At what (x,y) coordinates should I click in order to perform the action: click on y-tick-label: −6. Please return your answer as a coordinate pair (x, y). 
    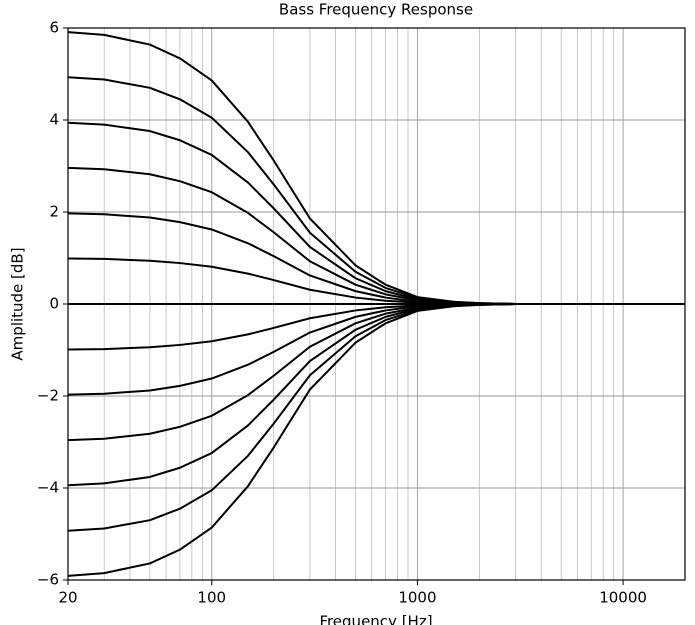
    Looking at the image, I should click on (48, 580).